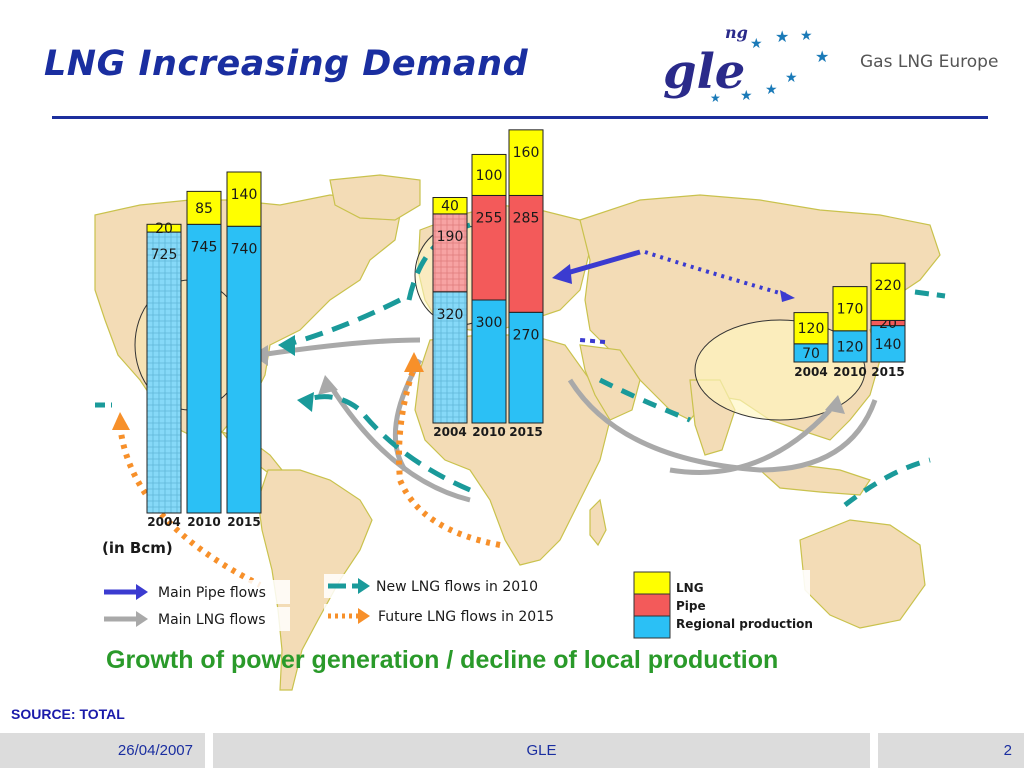  Describe the element at coordinates (286, 345) in the screenshot. I see `new-lng-flow-europe-na-head` at that location.